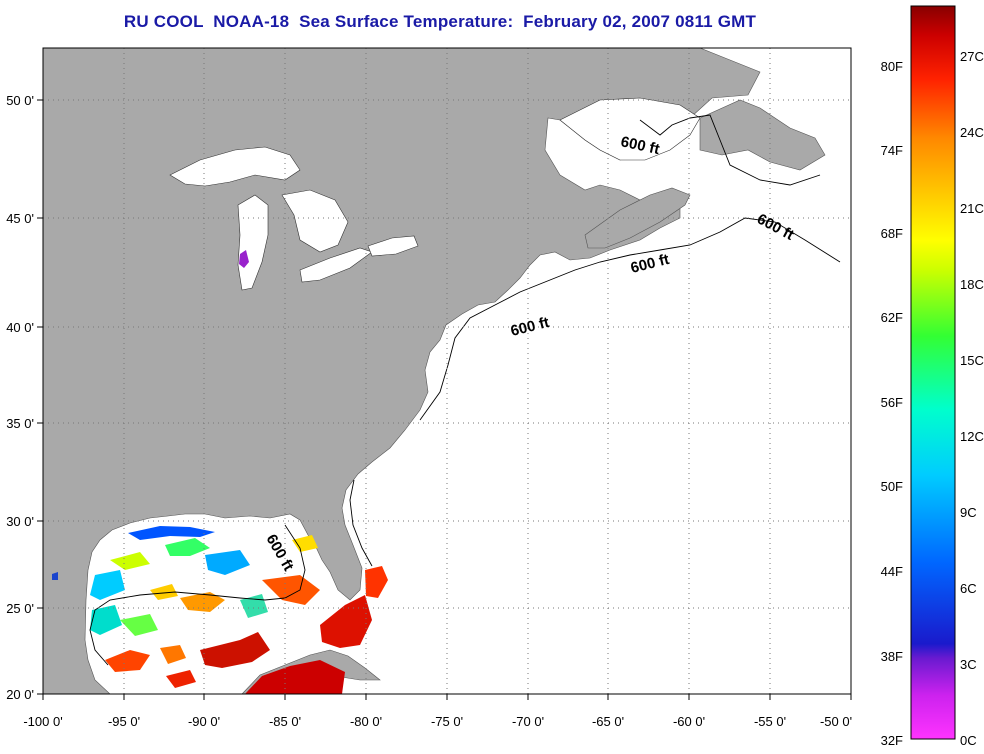  Describe the element at coordinates (968, 588) in the screenshot. I see `celsius-label: 6C` at that location.